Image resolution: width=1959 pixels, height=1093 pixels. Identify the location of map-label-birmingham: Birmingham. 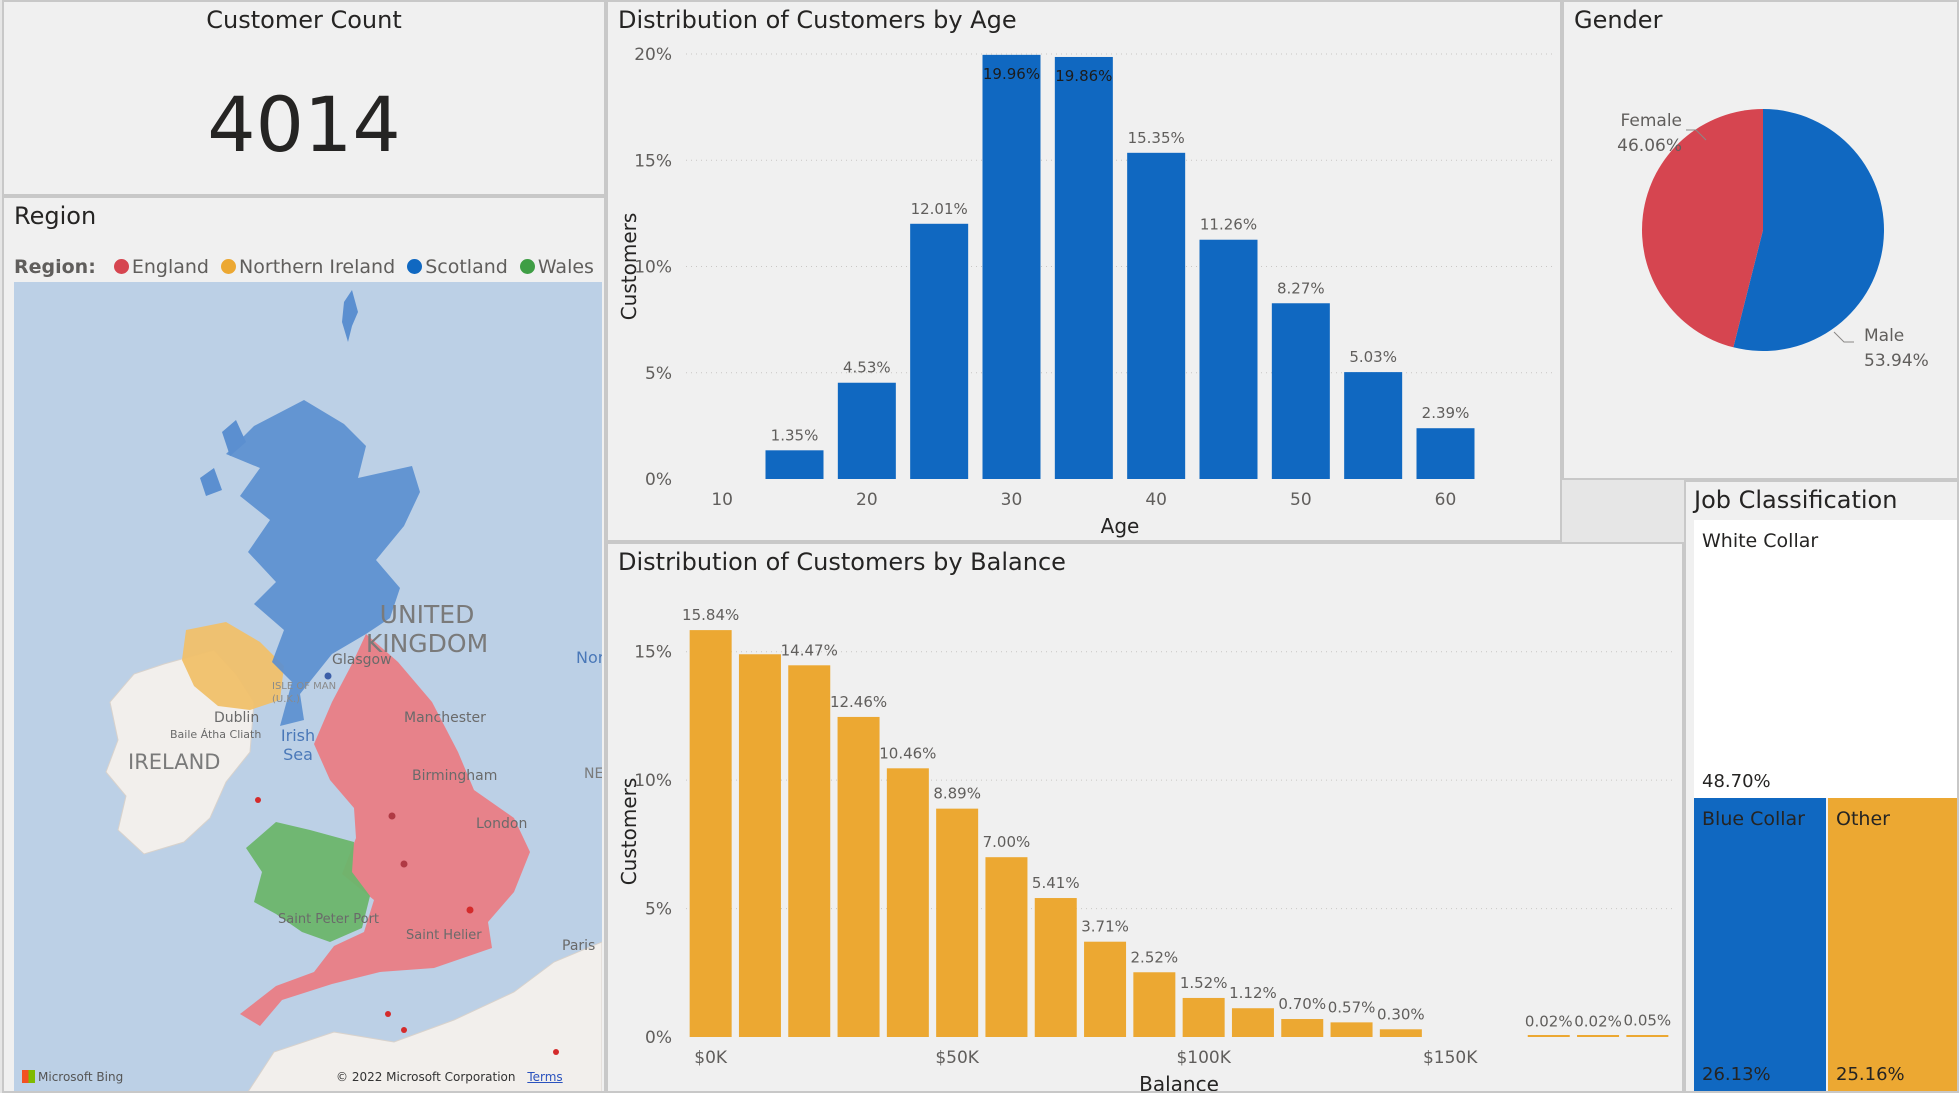
(455, 776).